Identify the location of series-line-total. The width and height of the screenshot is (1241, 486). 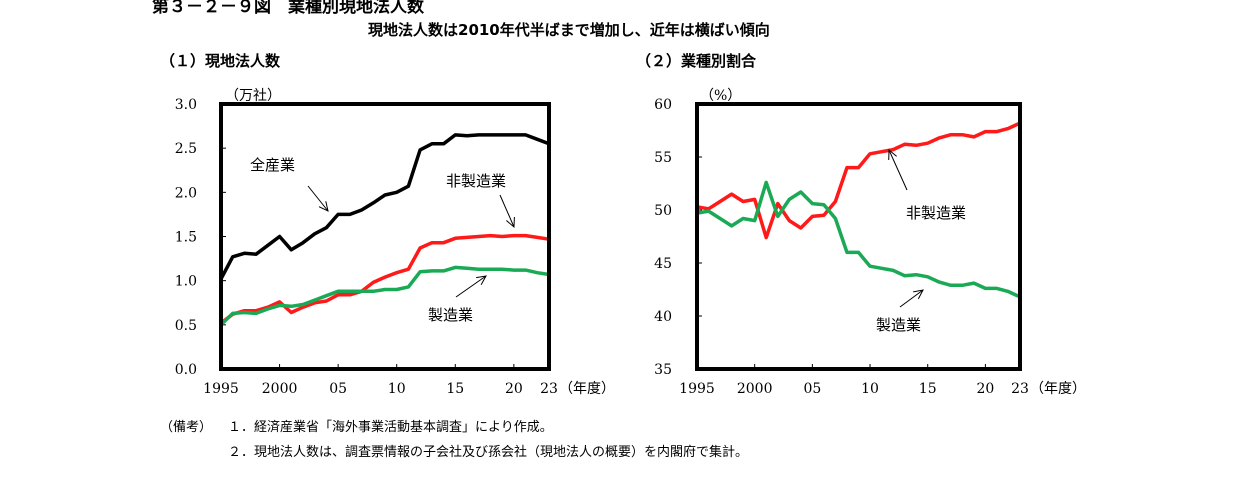
(385, 207).